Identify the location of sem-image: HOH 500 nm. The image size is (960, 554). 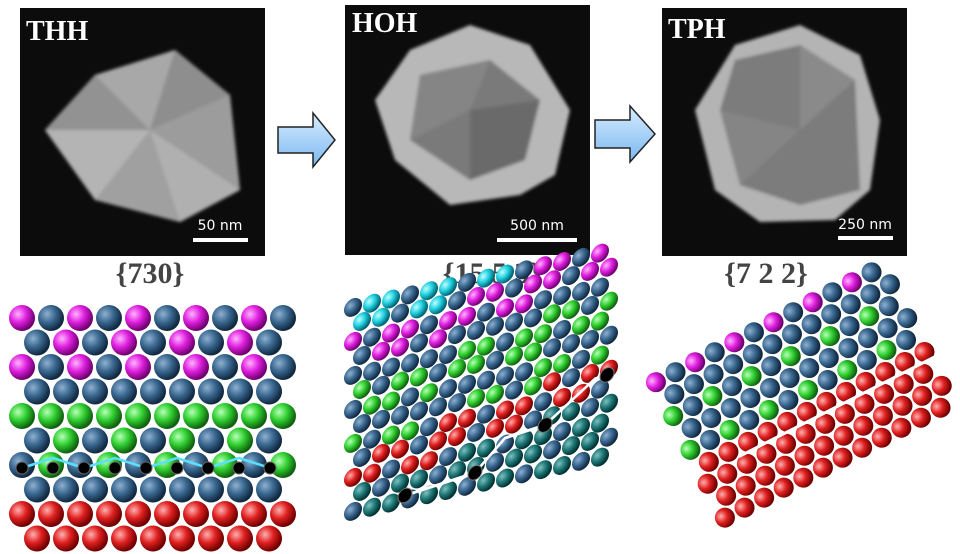
(467, 130).